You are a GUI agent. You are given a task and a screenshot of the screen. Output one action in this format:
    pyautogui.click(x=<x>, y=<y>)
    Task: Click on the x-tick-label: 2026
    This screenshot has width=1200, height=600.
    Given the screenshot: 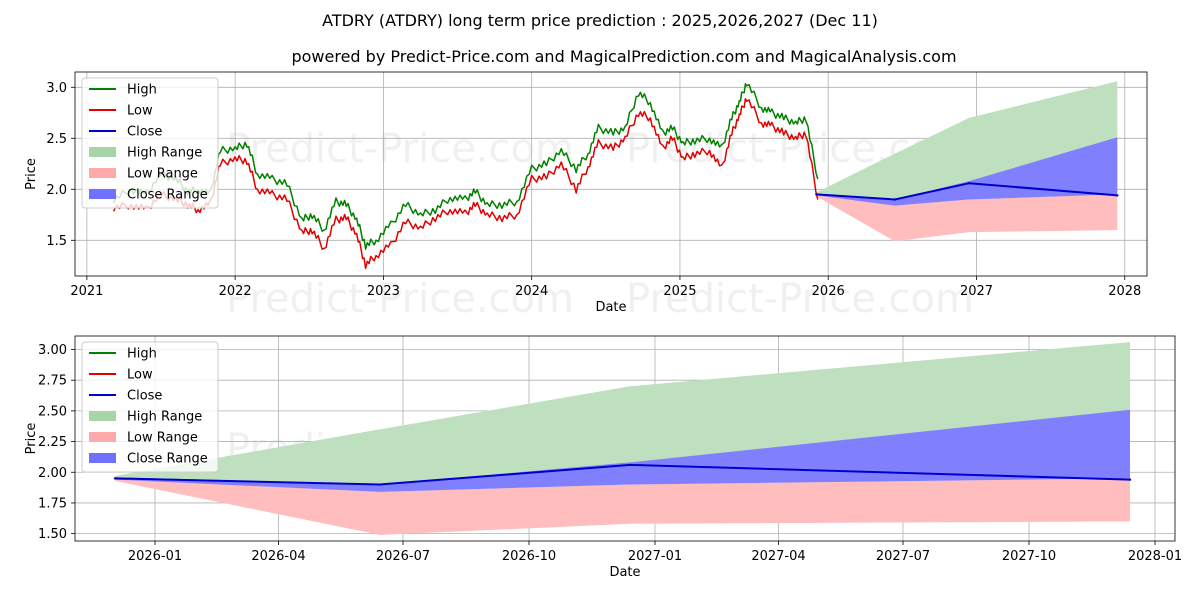 What is the action you would take?
    pyautogui.click(x=828, y=291)
    